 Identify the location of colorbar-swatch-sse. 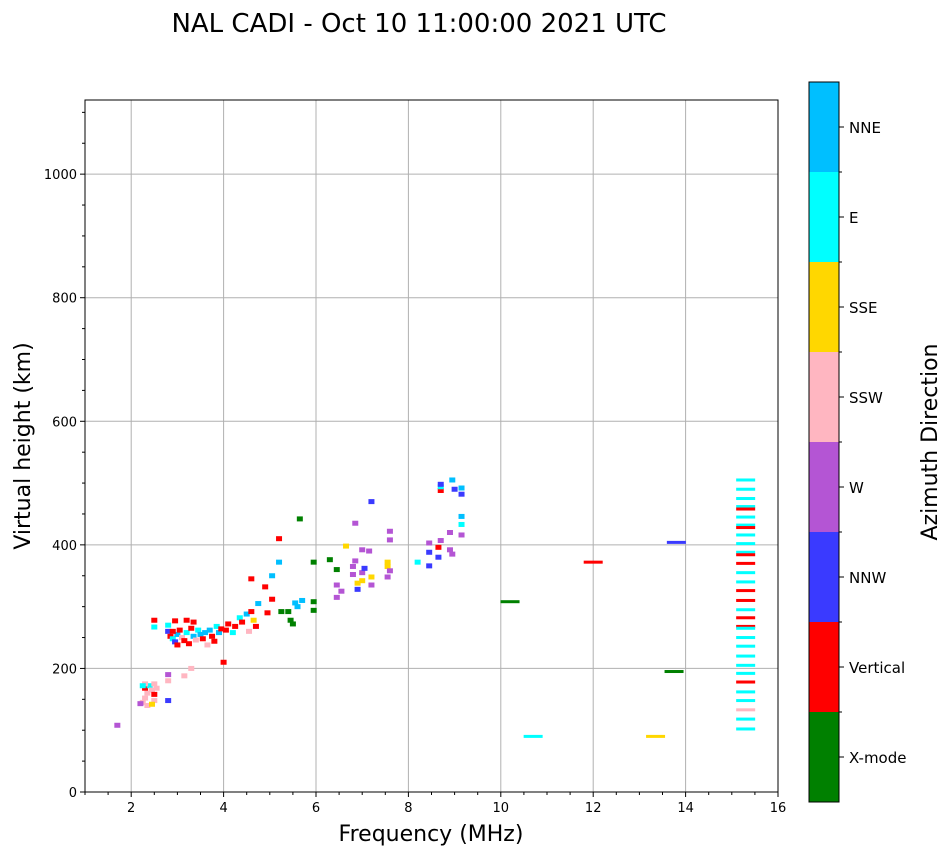
(824, 307).